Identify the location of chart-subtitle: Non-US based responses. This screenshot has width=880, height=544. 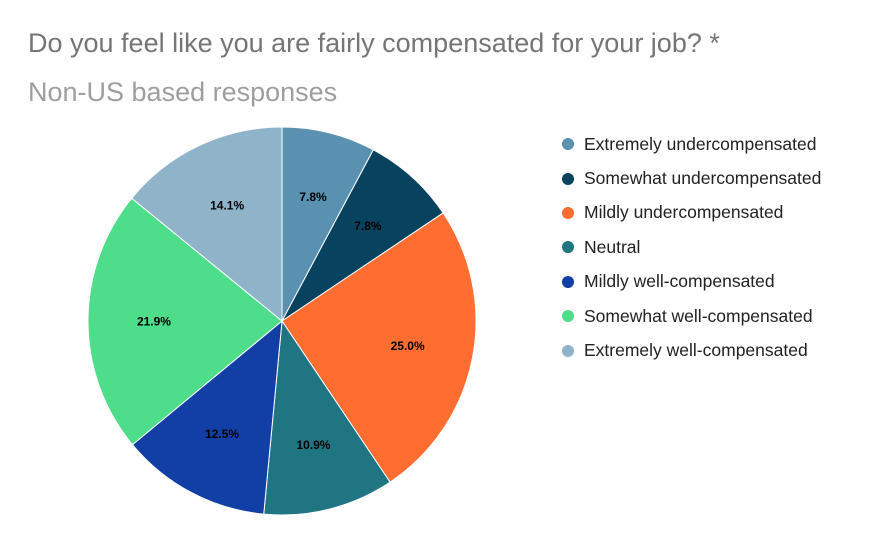
(183, 92).